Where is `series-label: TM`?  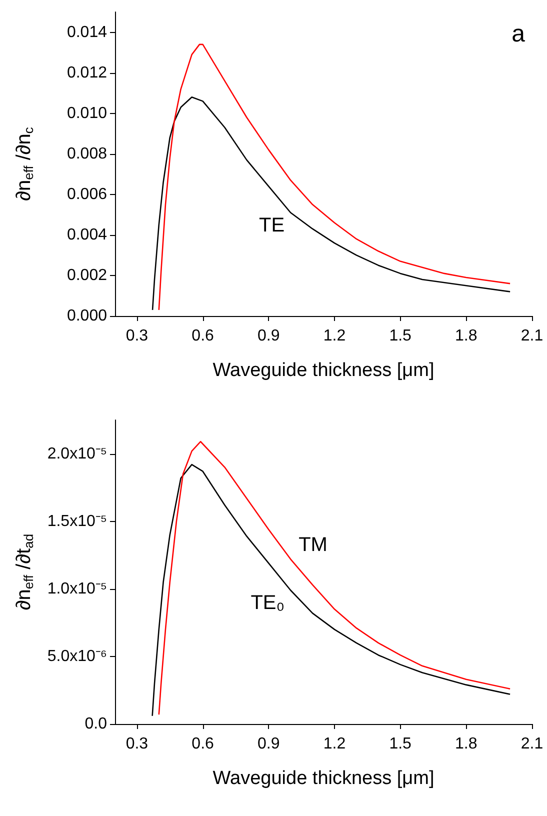 series-label: TM is located at coordinates (313, 545).